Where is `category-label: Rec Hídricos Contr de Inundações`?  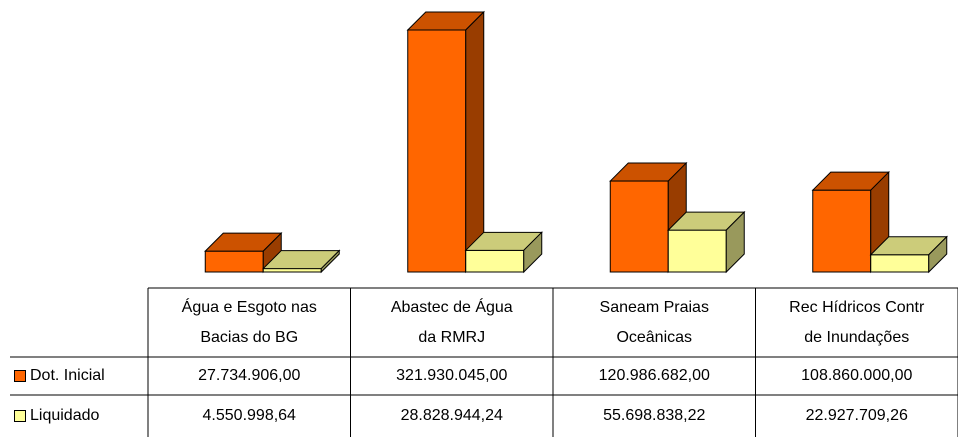 category-label: Rec Hídricos Contr de Inundações is located at coordinates (857, 322).